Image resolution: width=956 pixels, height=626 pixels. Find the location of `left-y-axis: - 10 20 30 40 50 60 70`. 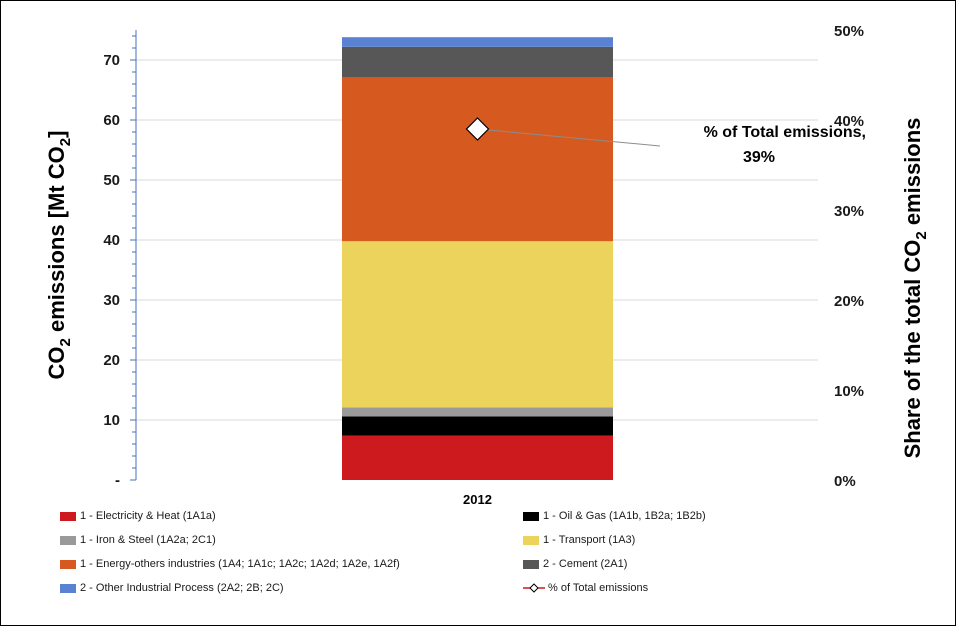

left-y-axis: - 10 20 30 40 50 60 70 is located at coordinates (120, 259).